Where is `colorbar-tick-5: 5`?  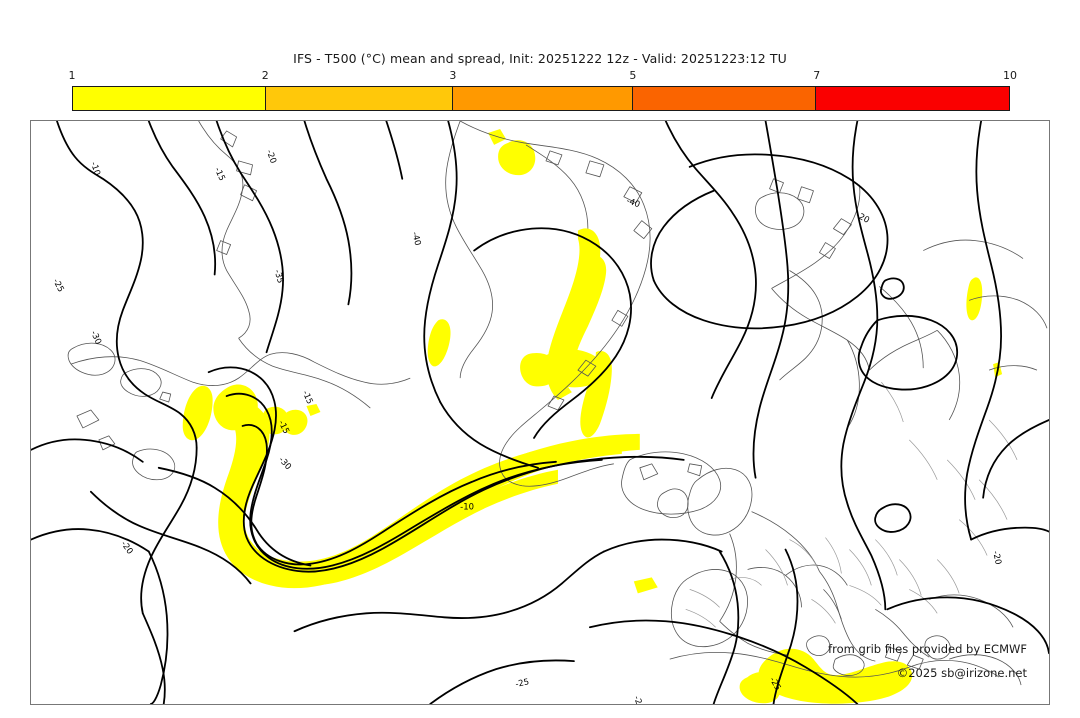 colorbar-tick-5: 5 is located at coordinates (633, 75).